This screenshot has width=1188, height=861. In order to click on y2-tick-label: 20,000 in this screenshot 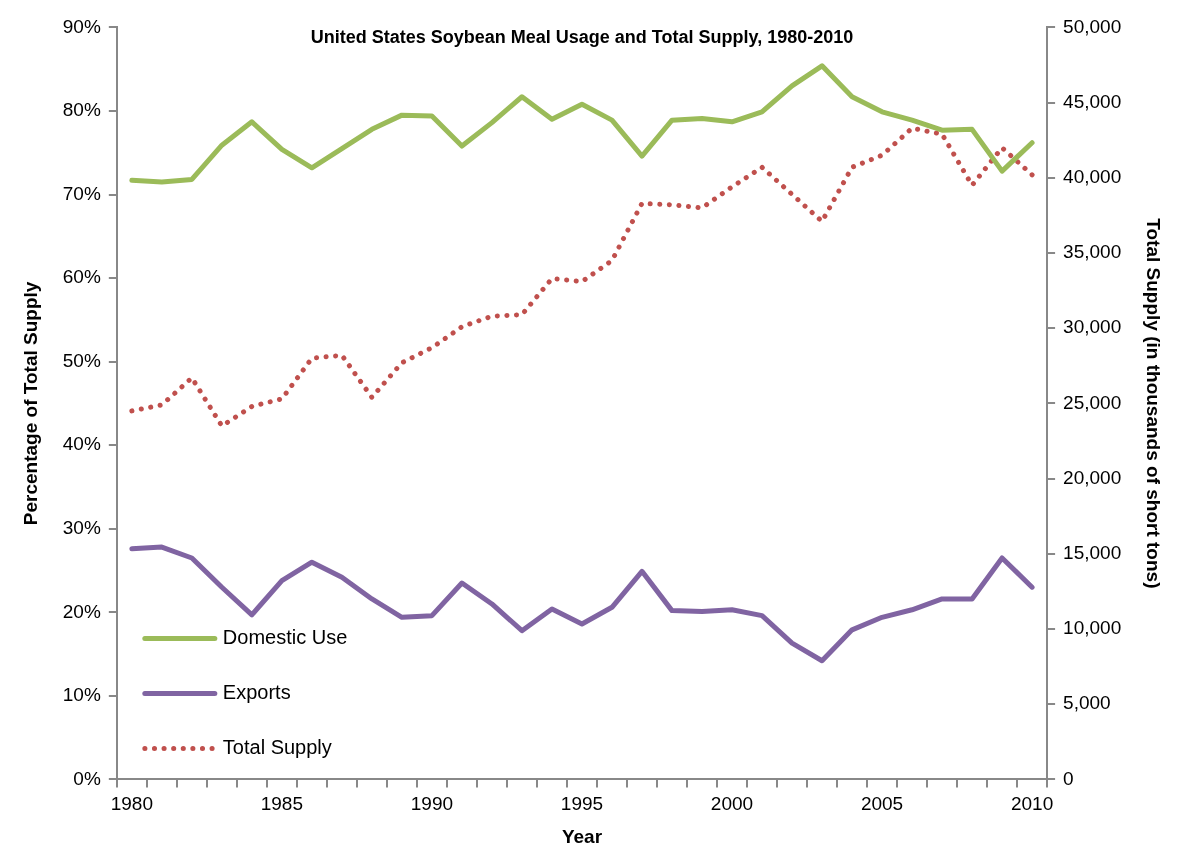, I will do `click(1092, 477)`.